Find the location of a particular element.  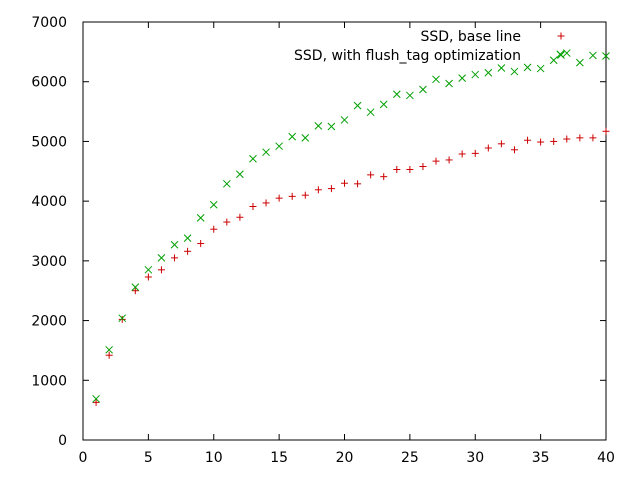

x-tick-label: 35 is located at coordinates (541, 458).